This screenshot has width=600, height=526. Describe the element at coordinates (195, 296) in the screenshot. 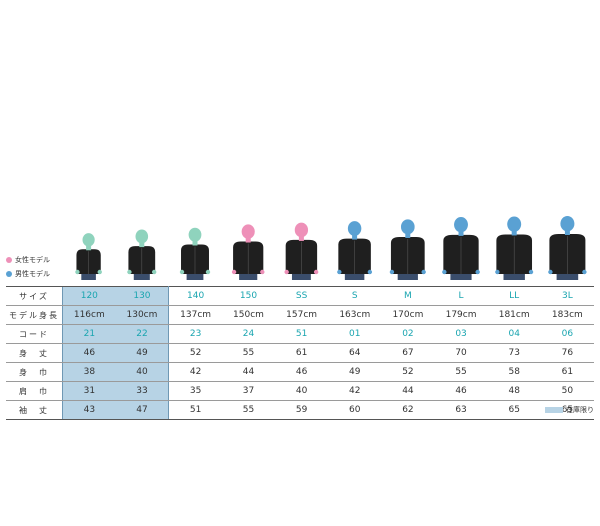

I see `table-cell: 140` at that location.